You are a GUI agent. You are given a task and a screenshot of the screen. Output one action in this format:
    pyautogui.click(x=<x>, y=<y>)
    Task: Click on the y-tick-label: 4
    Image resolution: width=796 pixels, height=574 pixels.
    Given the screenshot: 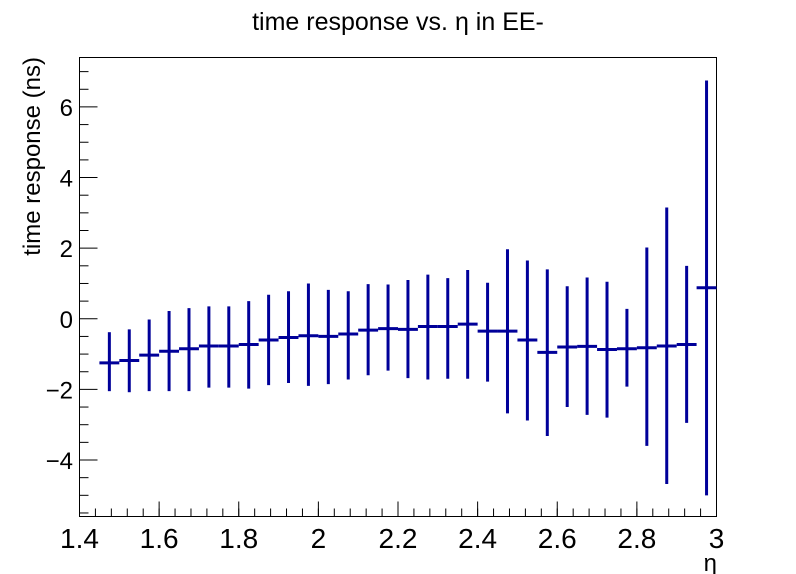 What is the action you would take?
    pyautogui.click(x=66, y=179)
    